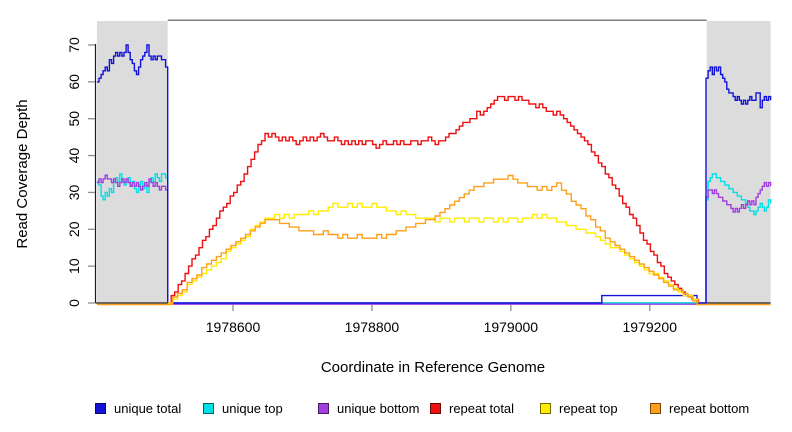 The height and width of the screenshot is (432, 792). Describe the element at coordinates (738, 162) in the screenshot. I see `shaded-region-right-flank` at that location.